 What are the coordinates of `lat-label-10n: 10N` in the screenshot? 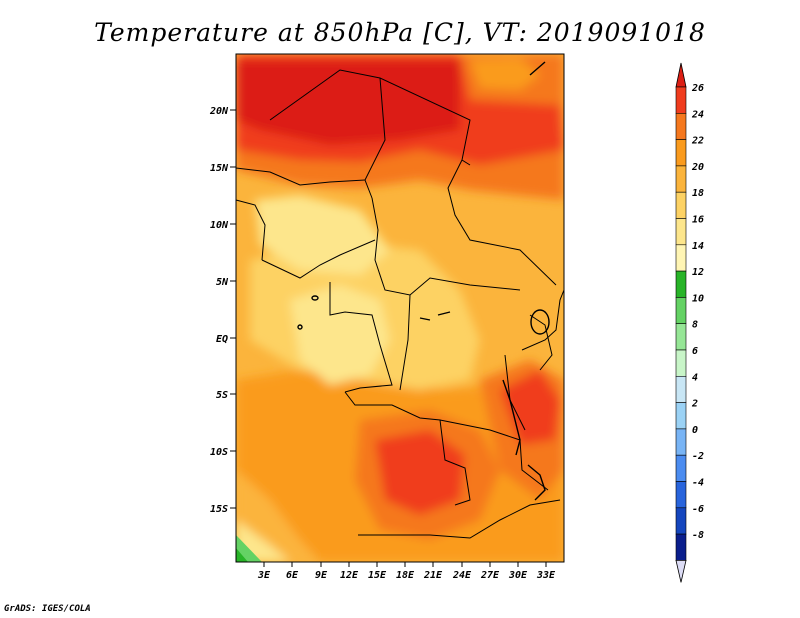 It's located at (219, 225).